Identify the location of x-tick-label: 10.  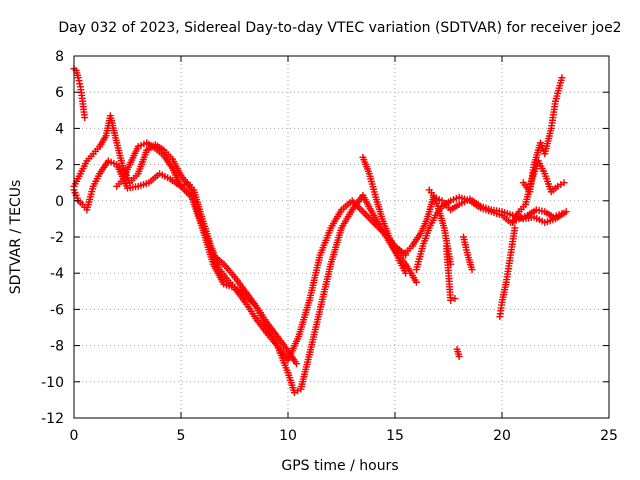
(288, 436).